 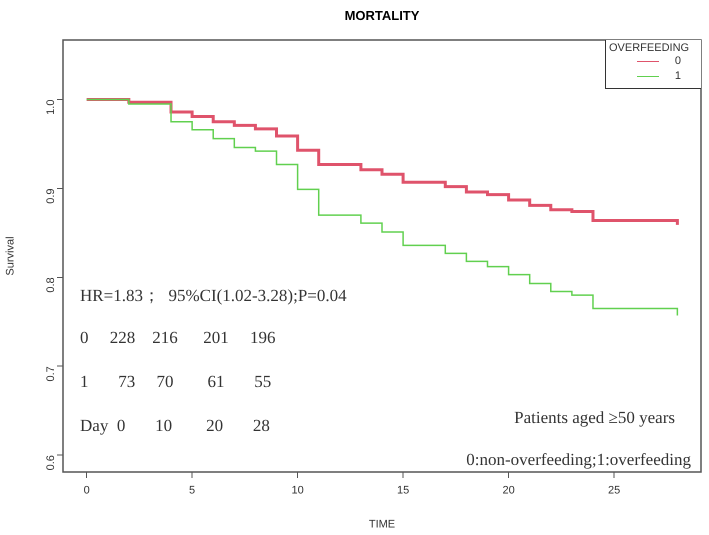 I want to click on legend-label: 1, so click(x=677, y=76).